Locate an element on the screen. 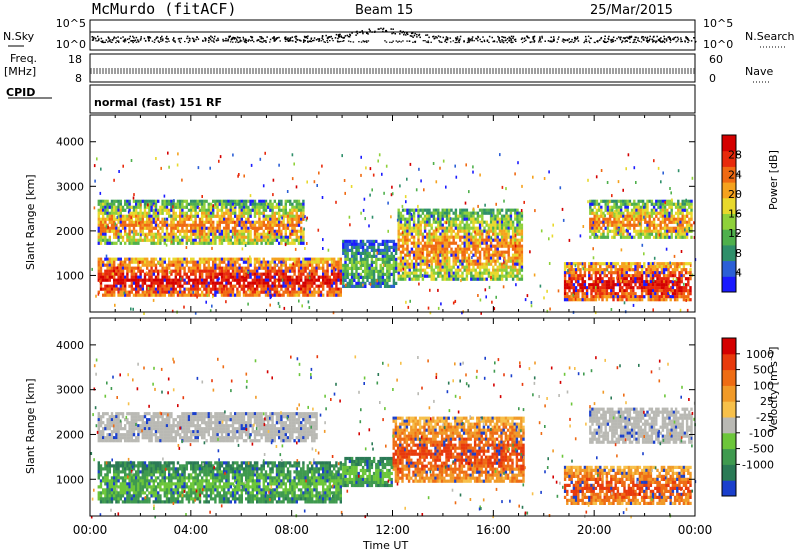 The width and height of the screenshot is (800, 554). nave-rtick-bottom: 0 is located at coordinates (712, 78).